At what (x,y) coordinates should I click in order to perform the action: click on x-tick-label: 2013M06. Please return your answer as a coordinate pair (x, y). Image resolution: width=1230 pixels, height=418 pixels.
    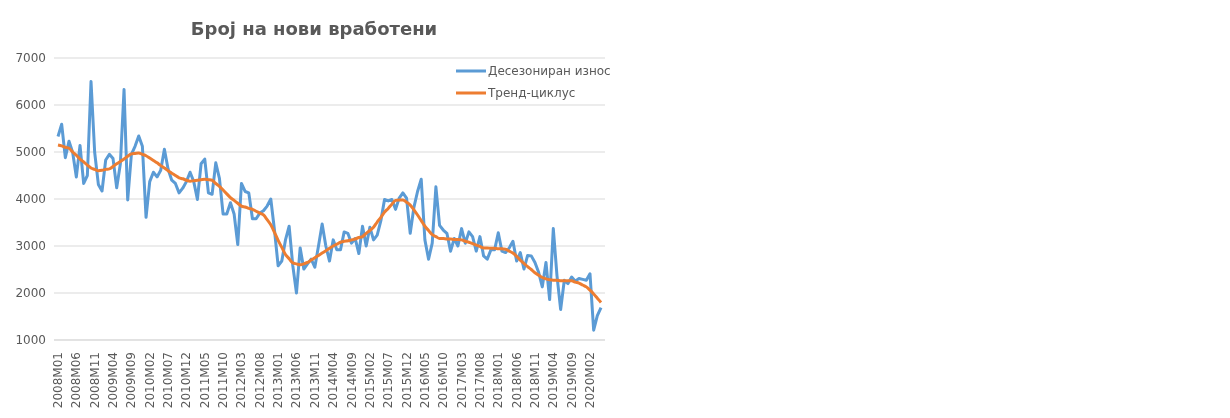
    Looking at the image, I should click on (296, 380).